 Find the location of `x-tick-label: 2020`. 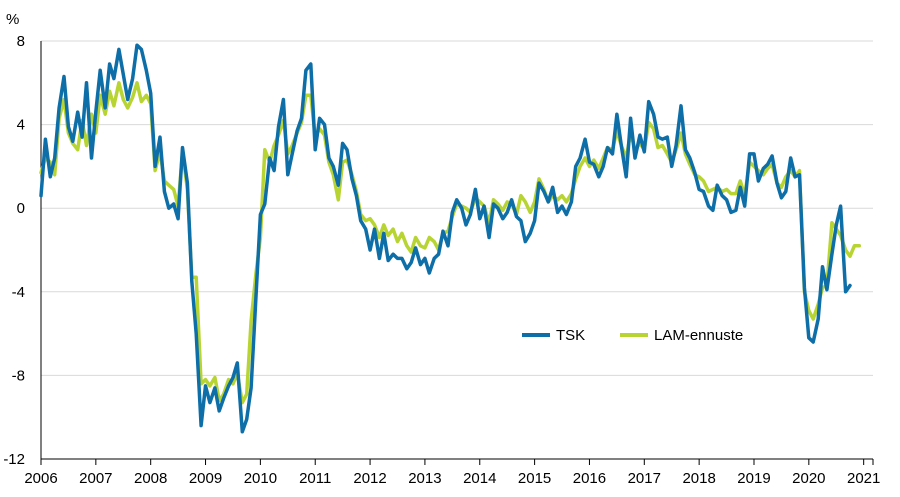

x-tick-label: 2020 is located at coordinates (808, 478).